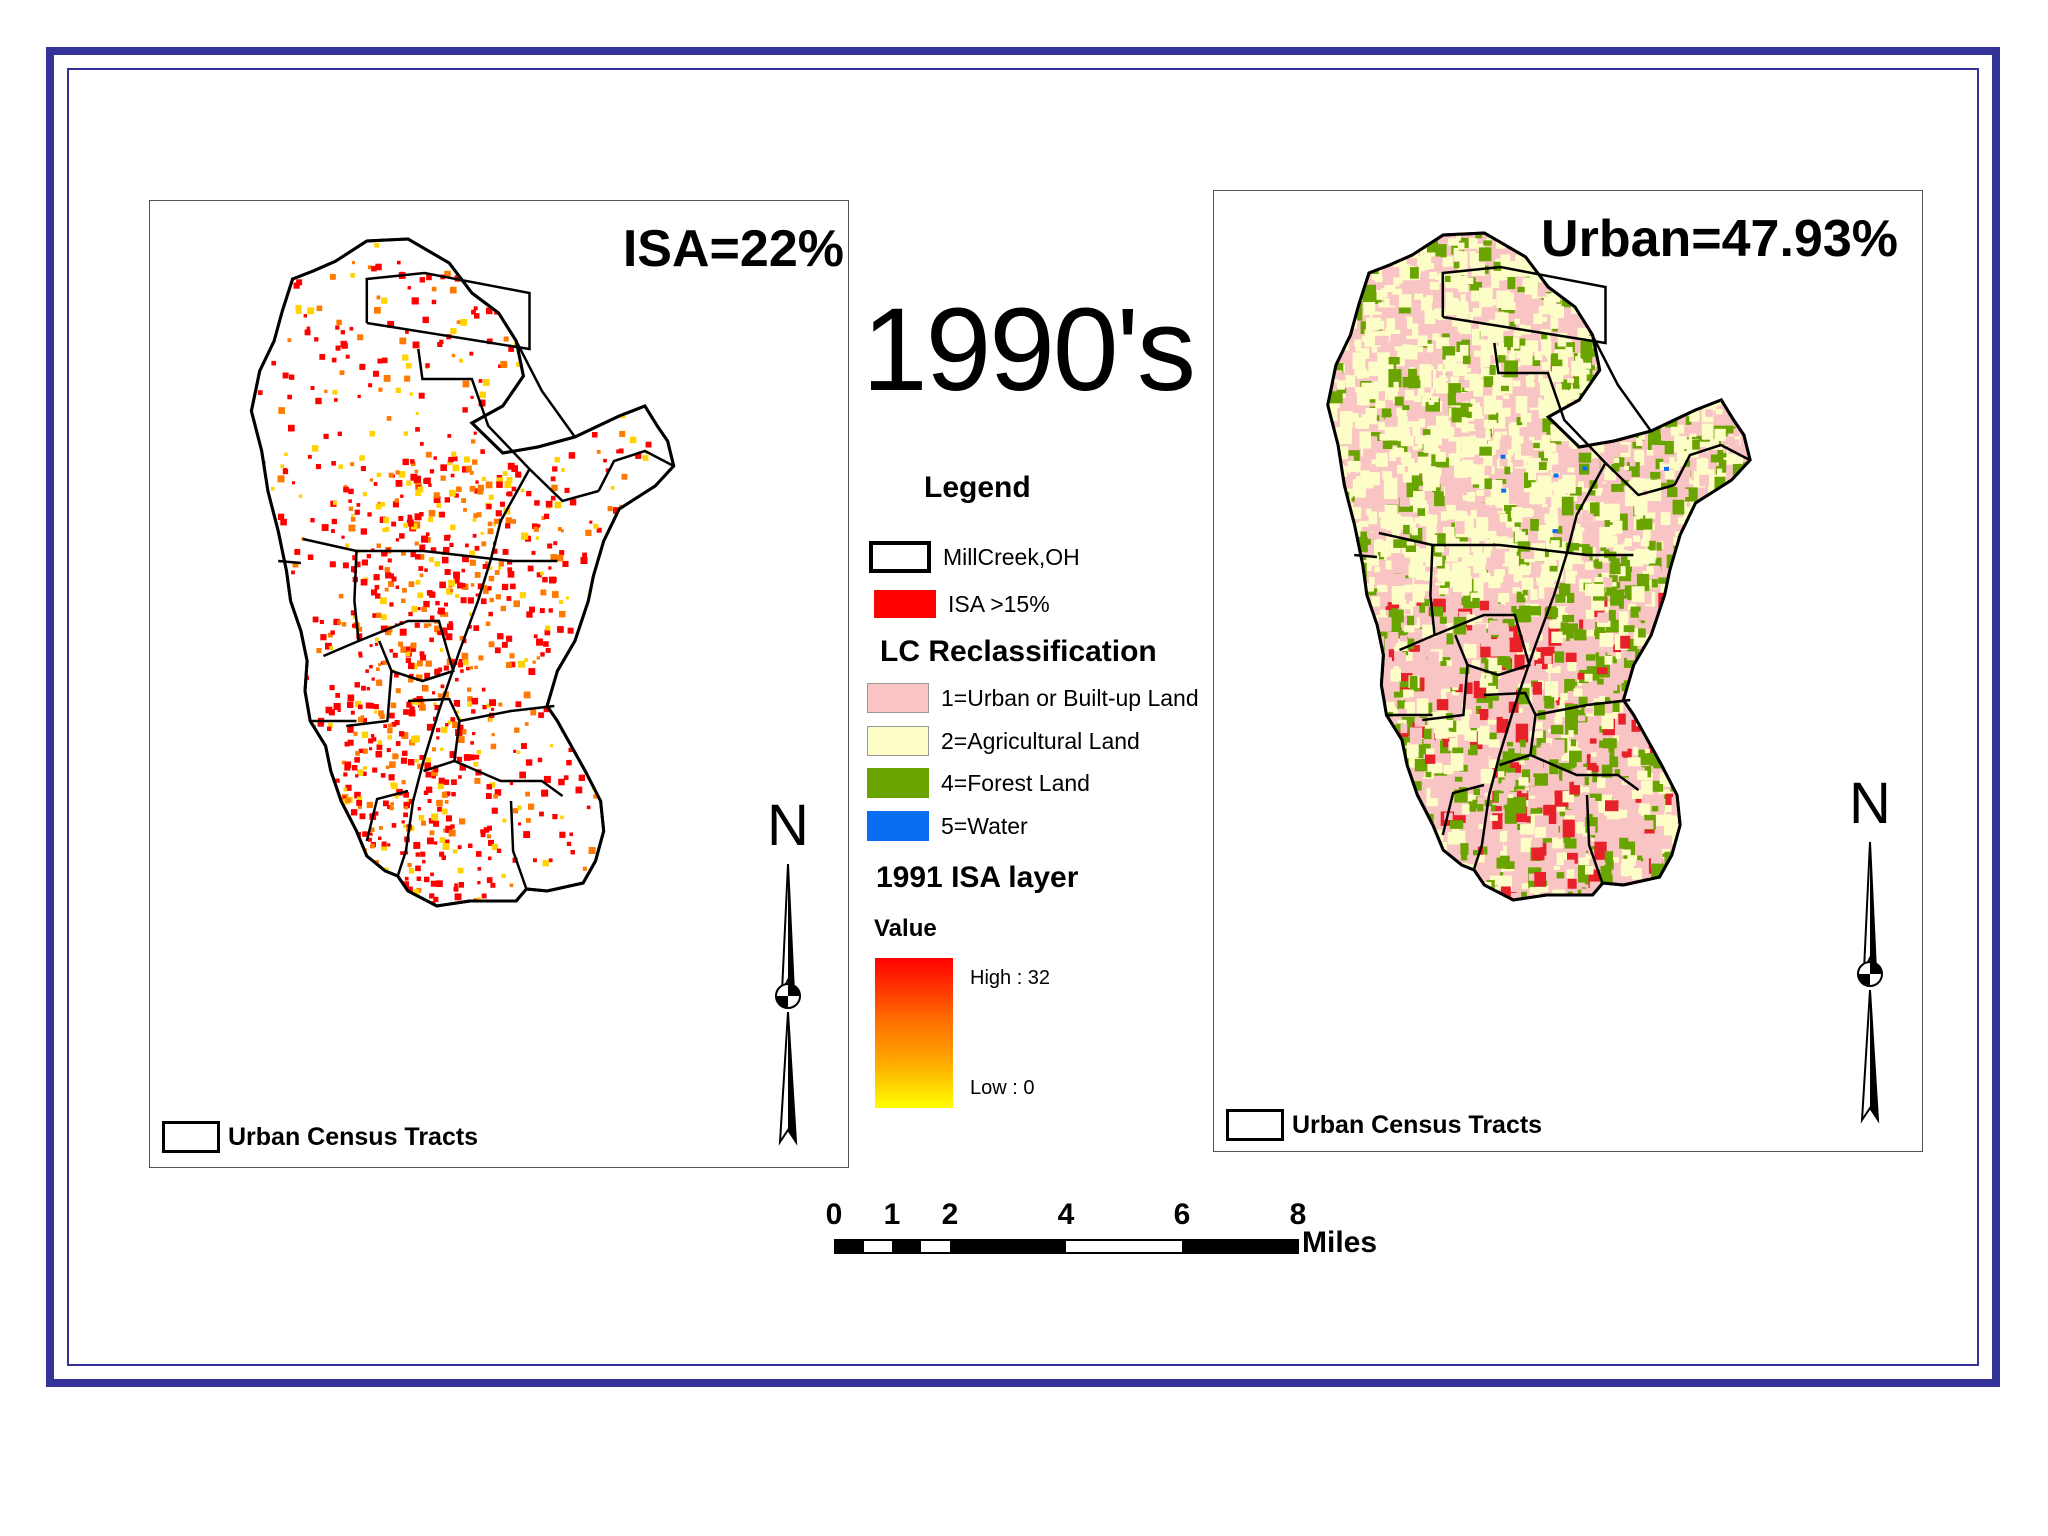 This screenshot has width=2048, height=1536. What do you see at coordinates (834, 1214) in the screenshot?
I see `scale-tick-label: 0` at bounding box center [834, 1214].